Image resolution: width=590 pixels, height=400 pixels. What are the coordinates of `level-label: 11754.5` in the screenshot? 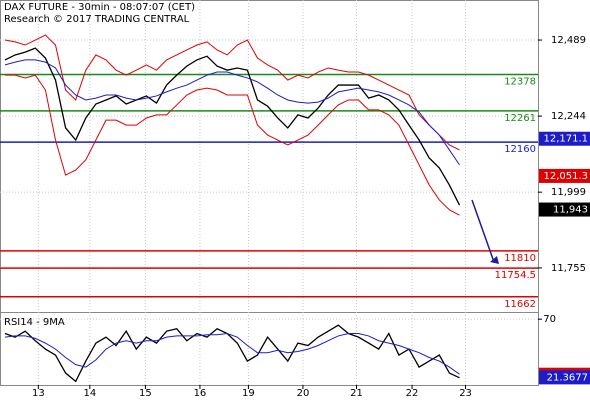 It's located at (515, 275).